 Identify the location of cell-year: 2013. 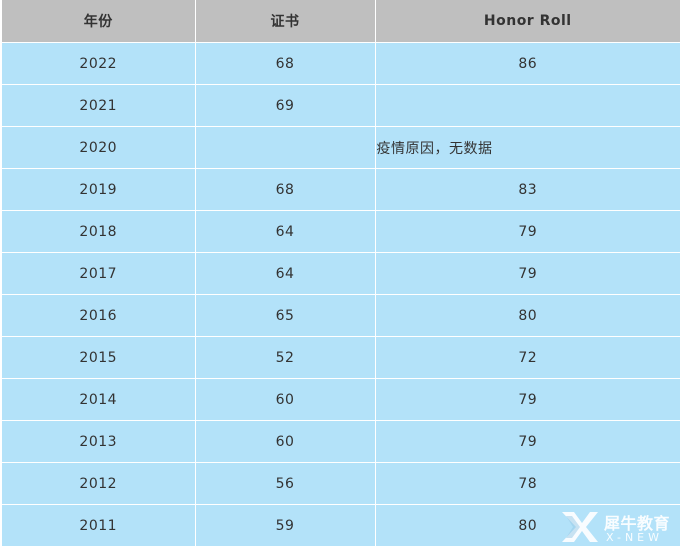
(99, 441).